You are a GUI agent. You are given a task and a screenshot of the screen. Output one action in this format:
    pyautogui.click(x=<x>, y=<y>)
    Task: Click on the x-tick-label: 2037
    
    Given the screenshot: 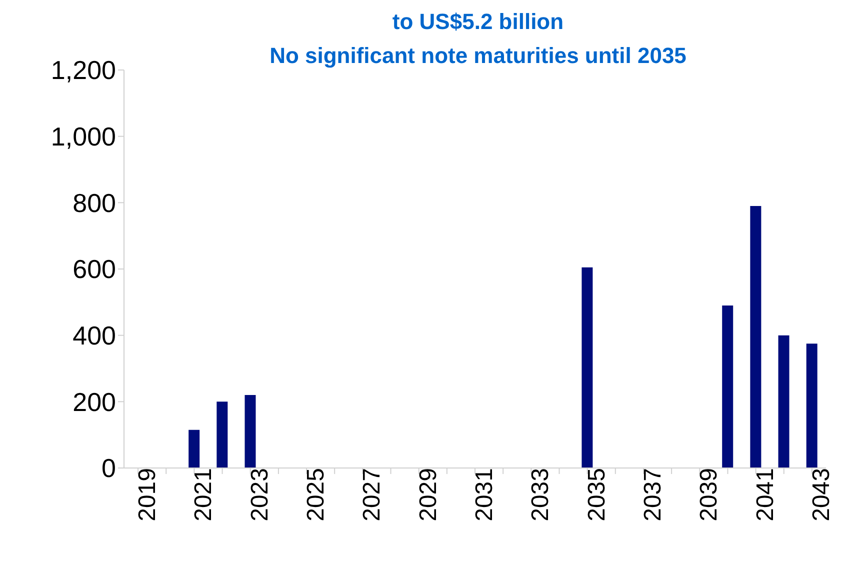 What is the action you would take?
    pyautogui.click(x=653, y=495)
    